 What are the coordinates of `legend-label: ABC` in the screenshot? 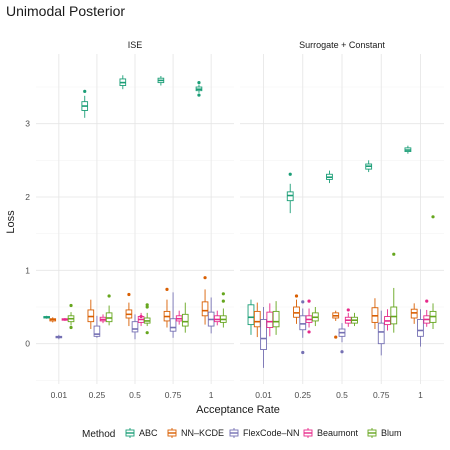 It's located at (148, 433).